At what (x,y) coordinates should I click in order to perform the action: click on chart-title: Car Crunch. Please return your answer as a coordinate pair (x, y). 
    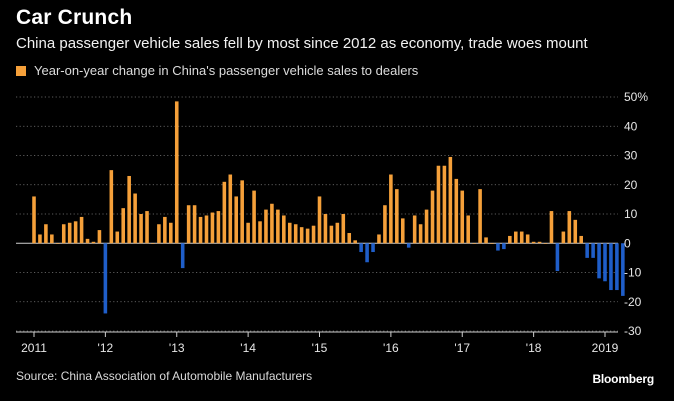
    Looking at the image, I should click on (74, 17).